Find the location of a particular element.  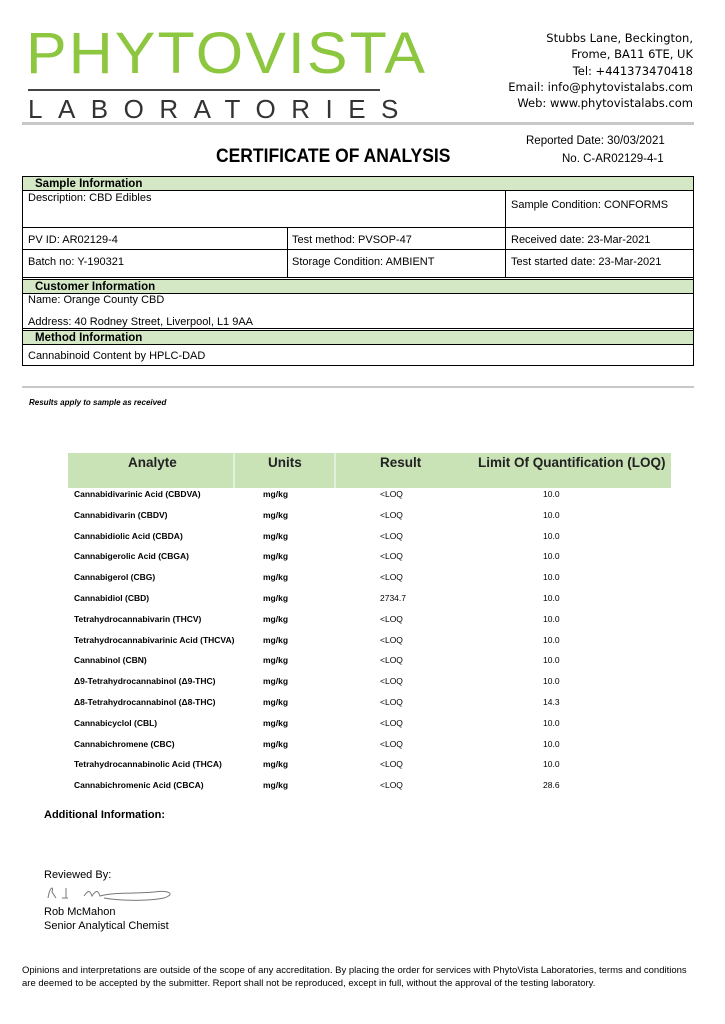

report-number: No. C-AR02129-4-1 is located at coordinates (613, 159).